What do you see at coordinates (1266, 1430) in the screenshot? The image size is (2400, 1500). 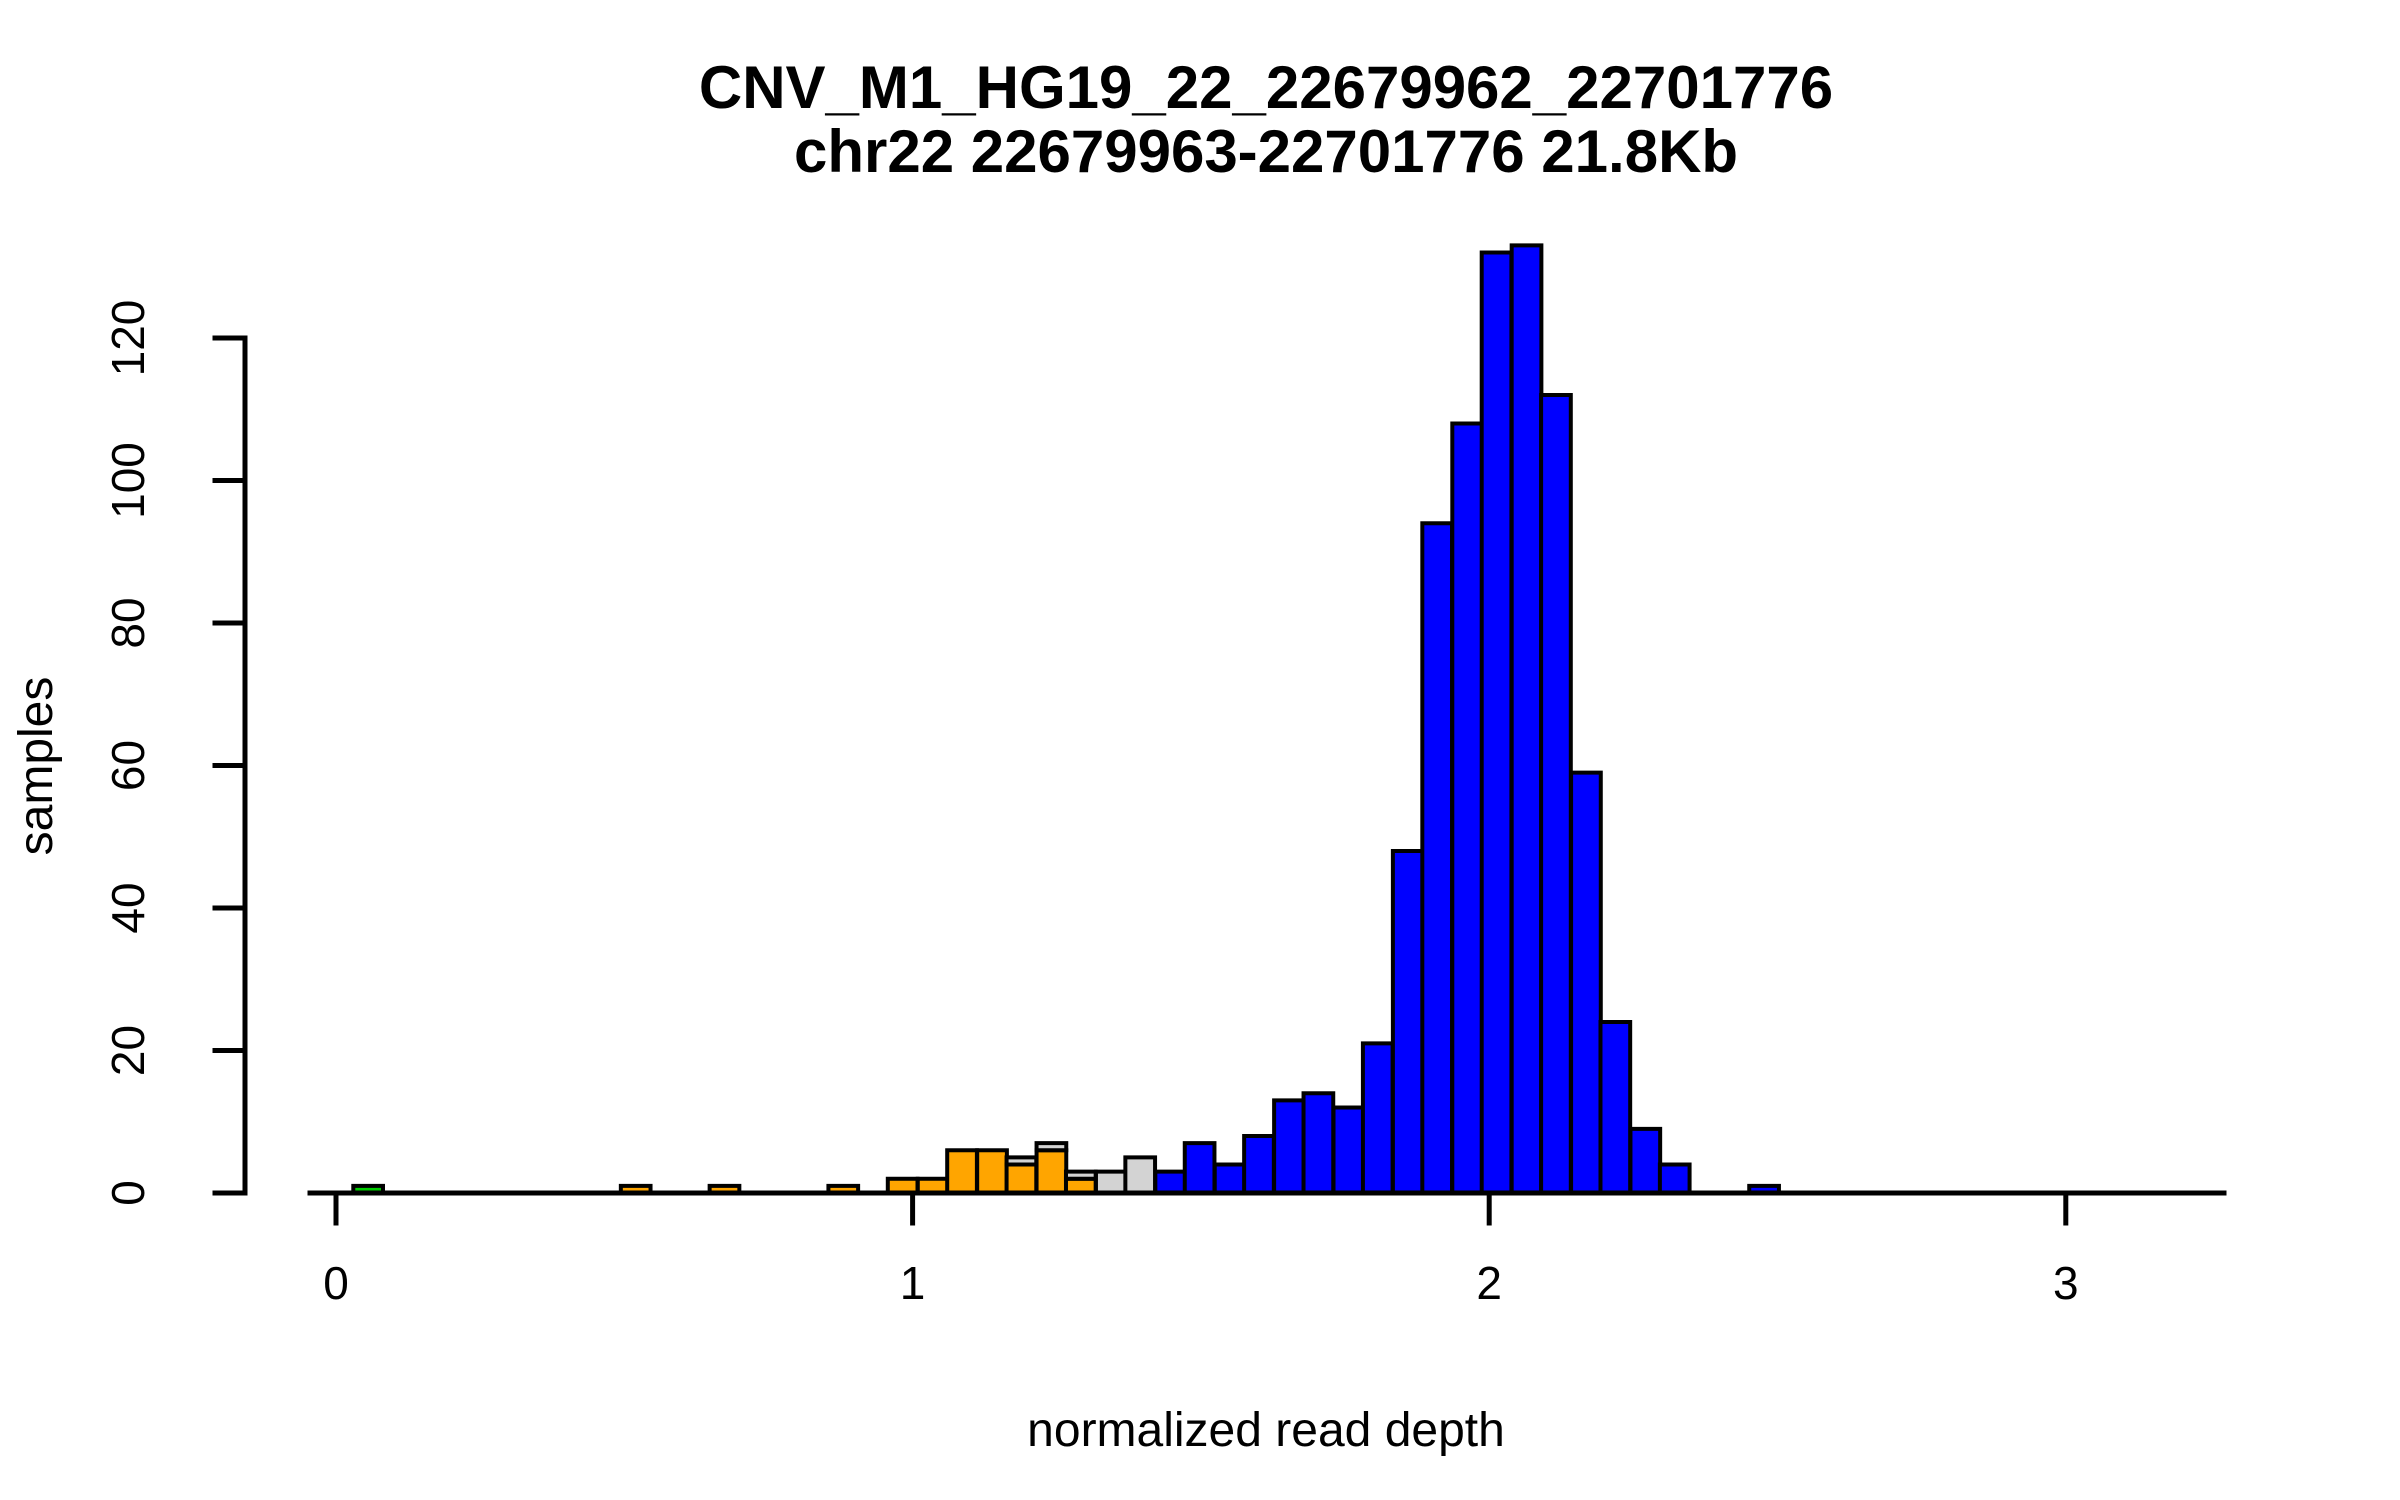 I see `x-axis-label: normalized read depth` at bounding box center [1266, 1430].